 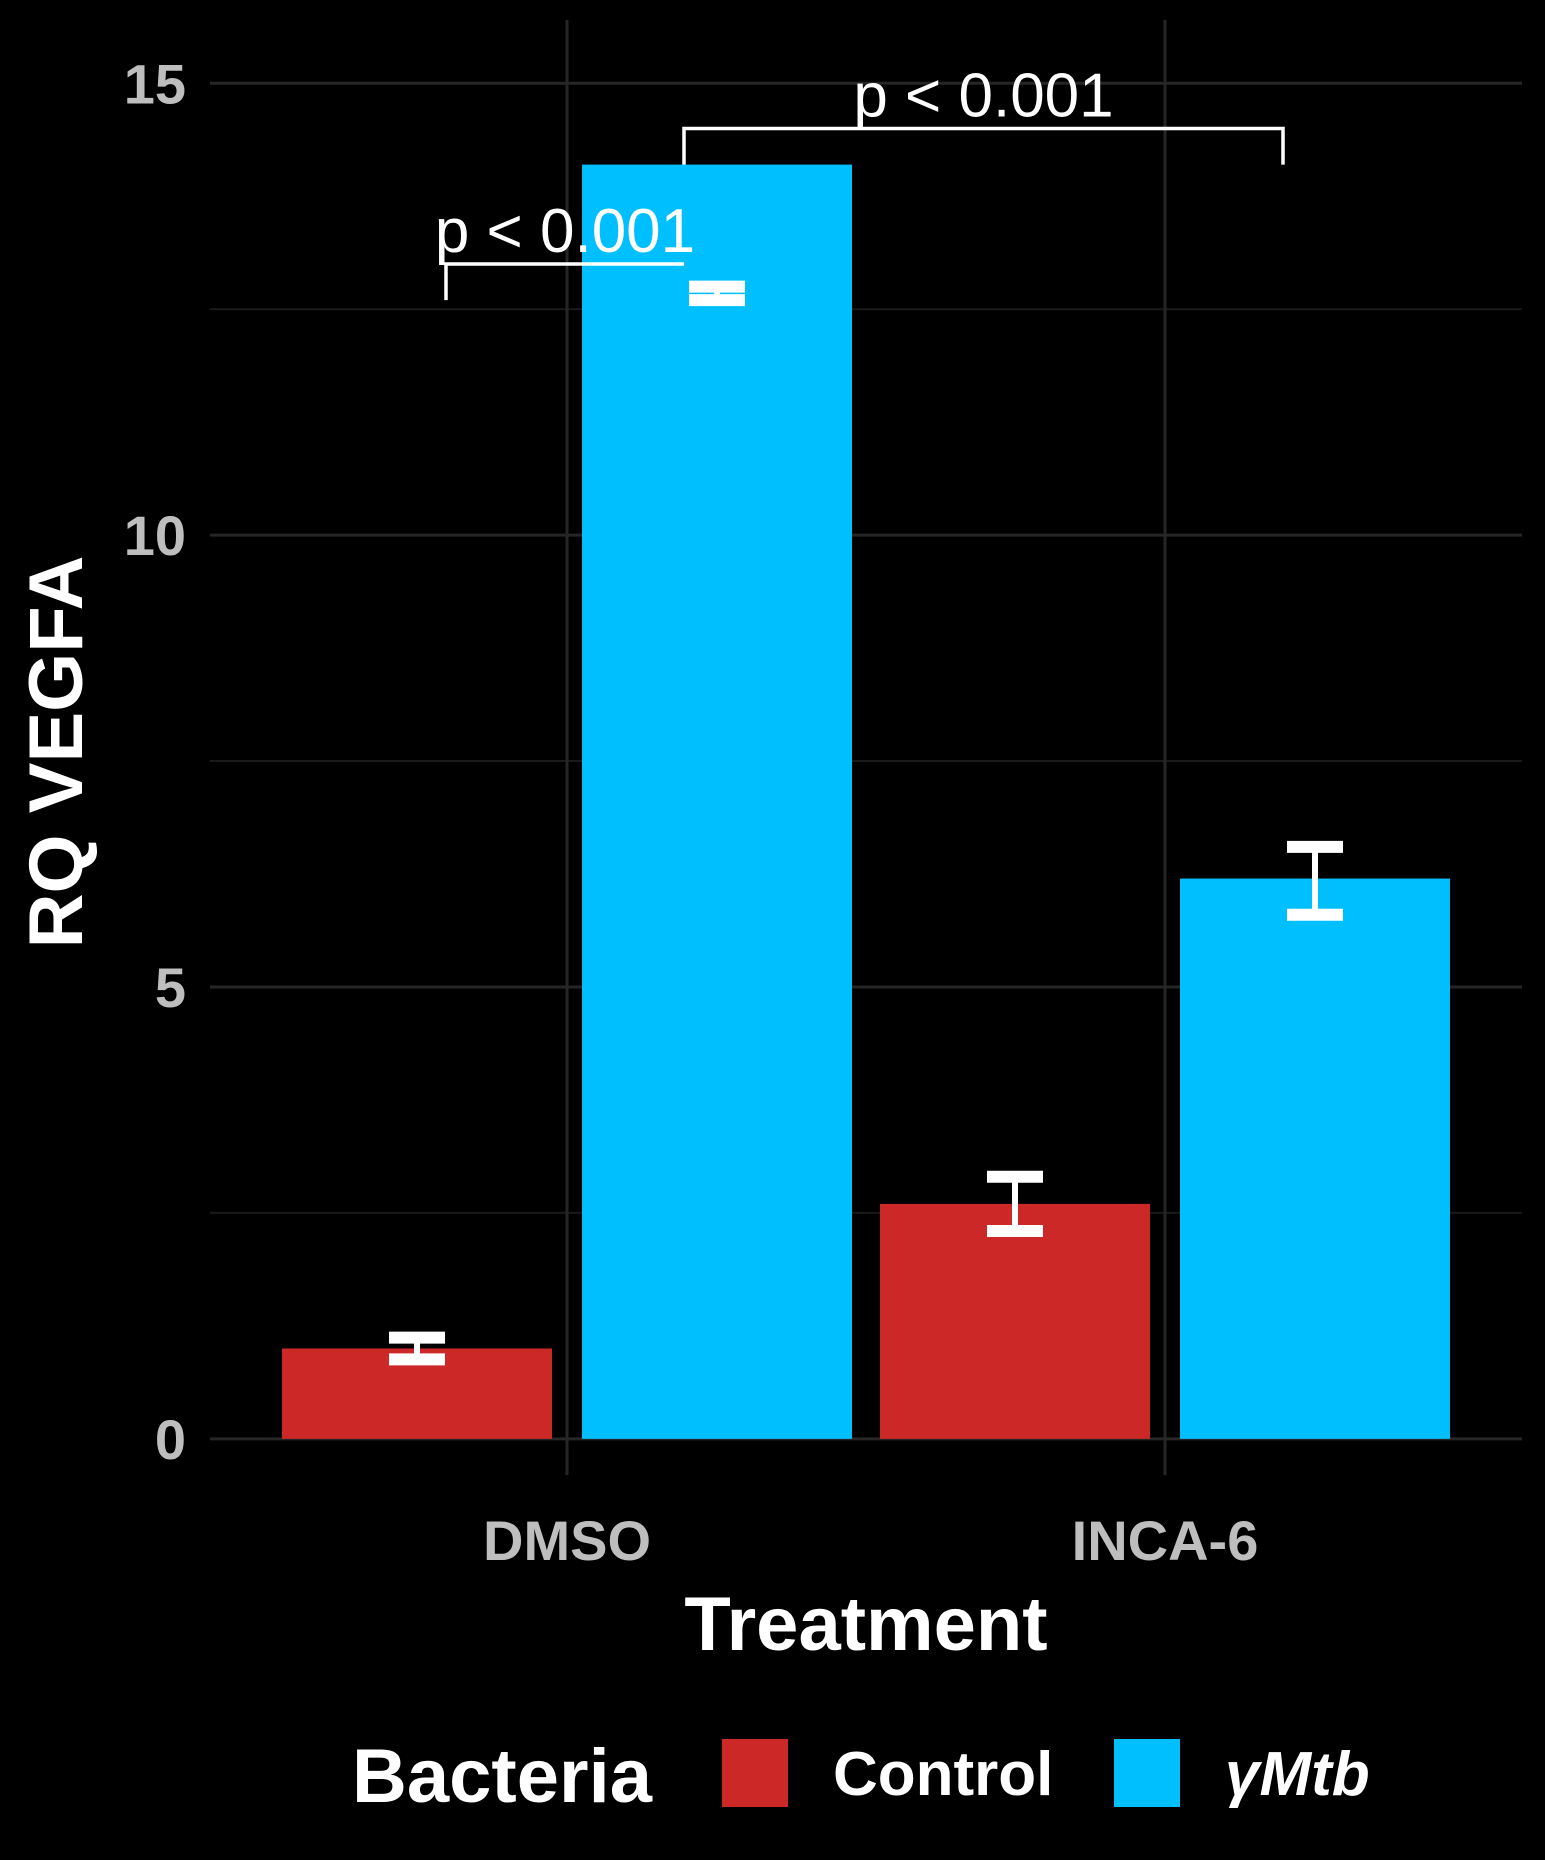 What do you see at coordinates (170, 1439) in the screenshot?
I see `y-tick-label: 0` at bounding box center [170, 1439].